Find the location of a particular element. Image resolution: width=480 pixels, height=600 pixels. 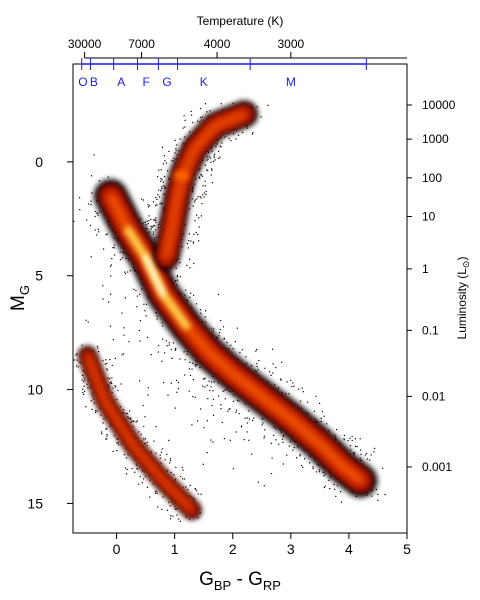

spectral-class-label: A is located at coordinates (121, 82).